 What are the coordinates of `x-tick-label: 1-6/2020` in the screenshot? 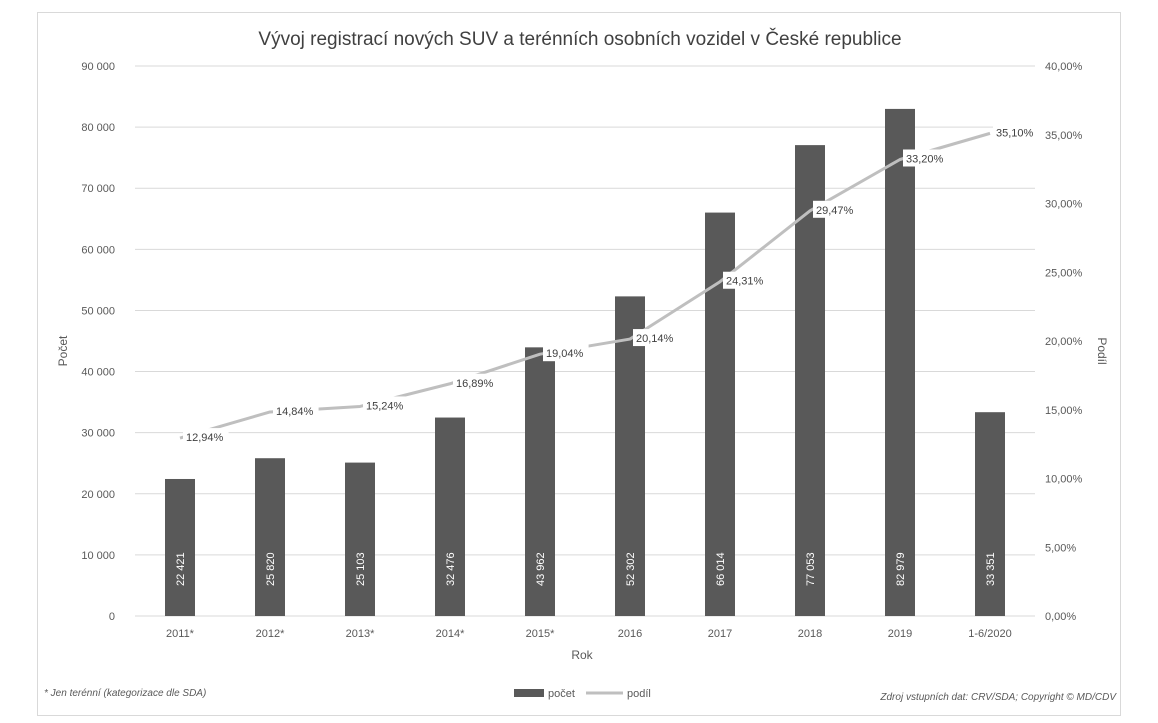 It's located at (989, 634).